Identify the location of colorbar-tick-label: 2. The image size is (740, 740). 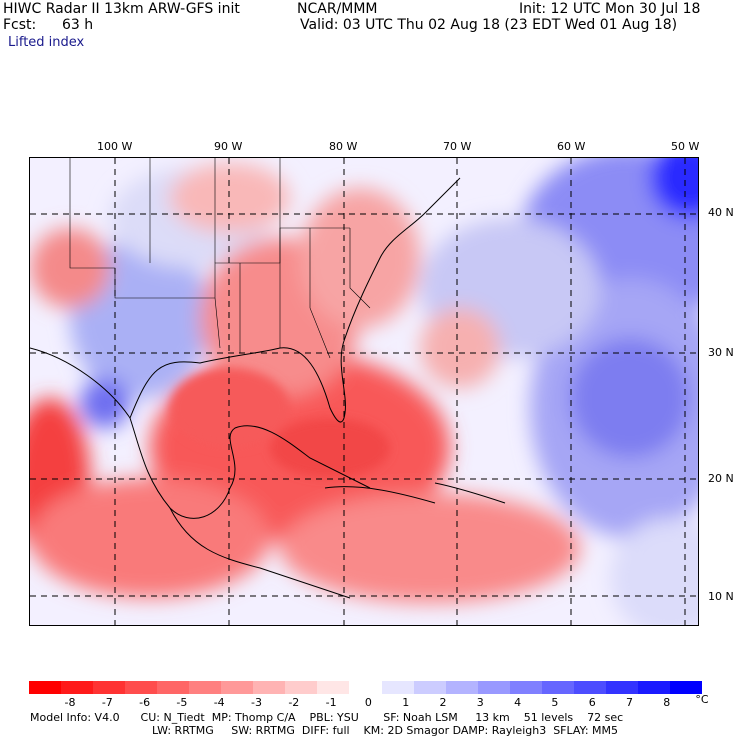
(443, 702).